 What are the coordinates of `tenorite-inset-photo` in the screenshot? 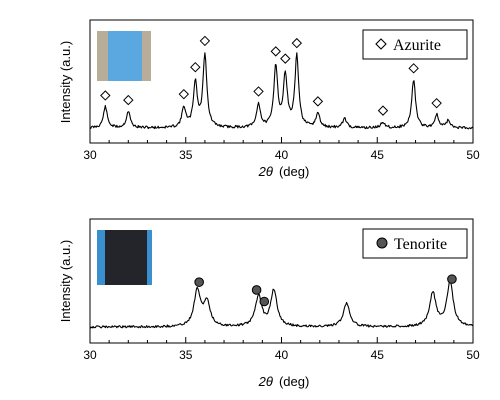 It's located at (124, 257).